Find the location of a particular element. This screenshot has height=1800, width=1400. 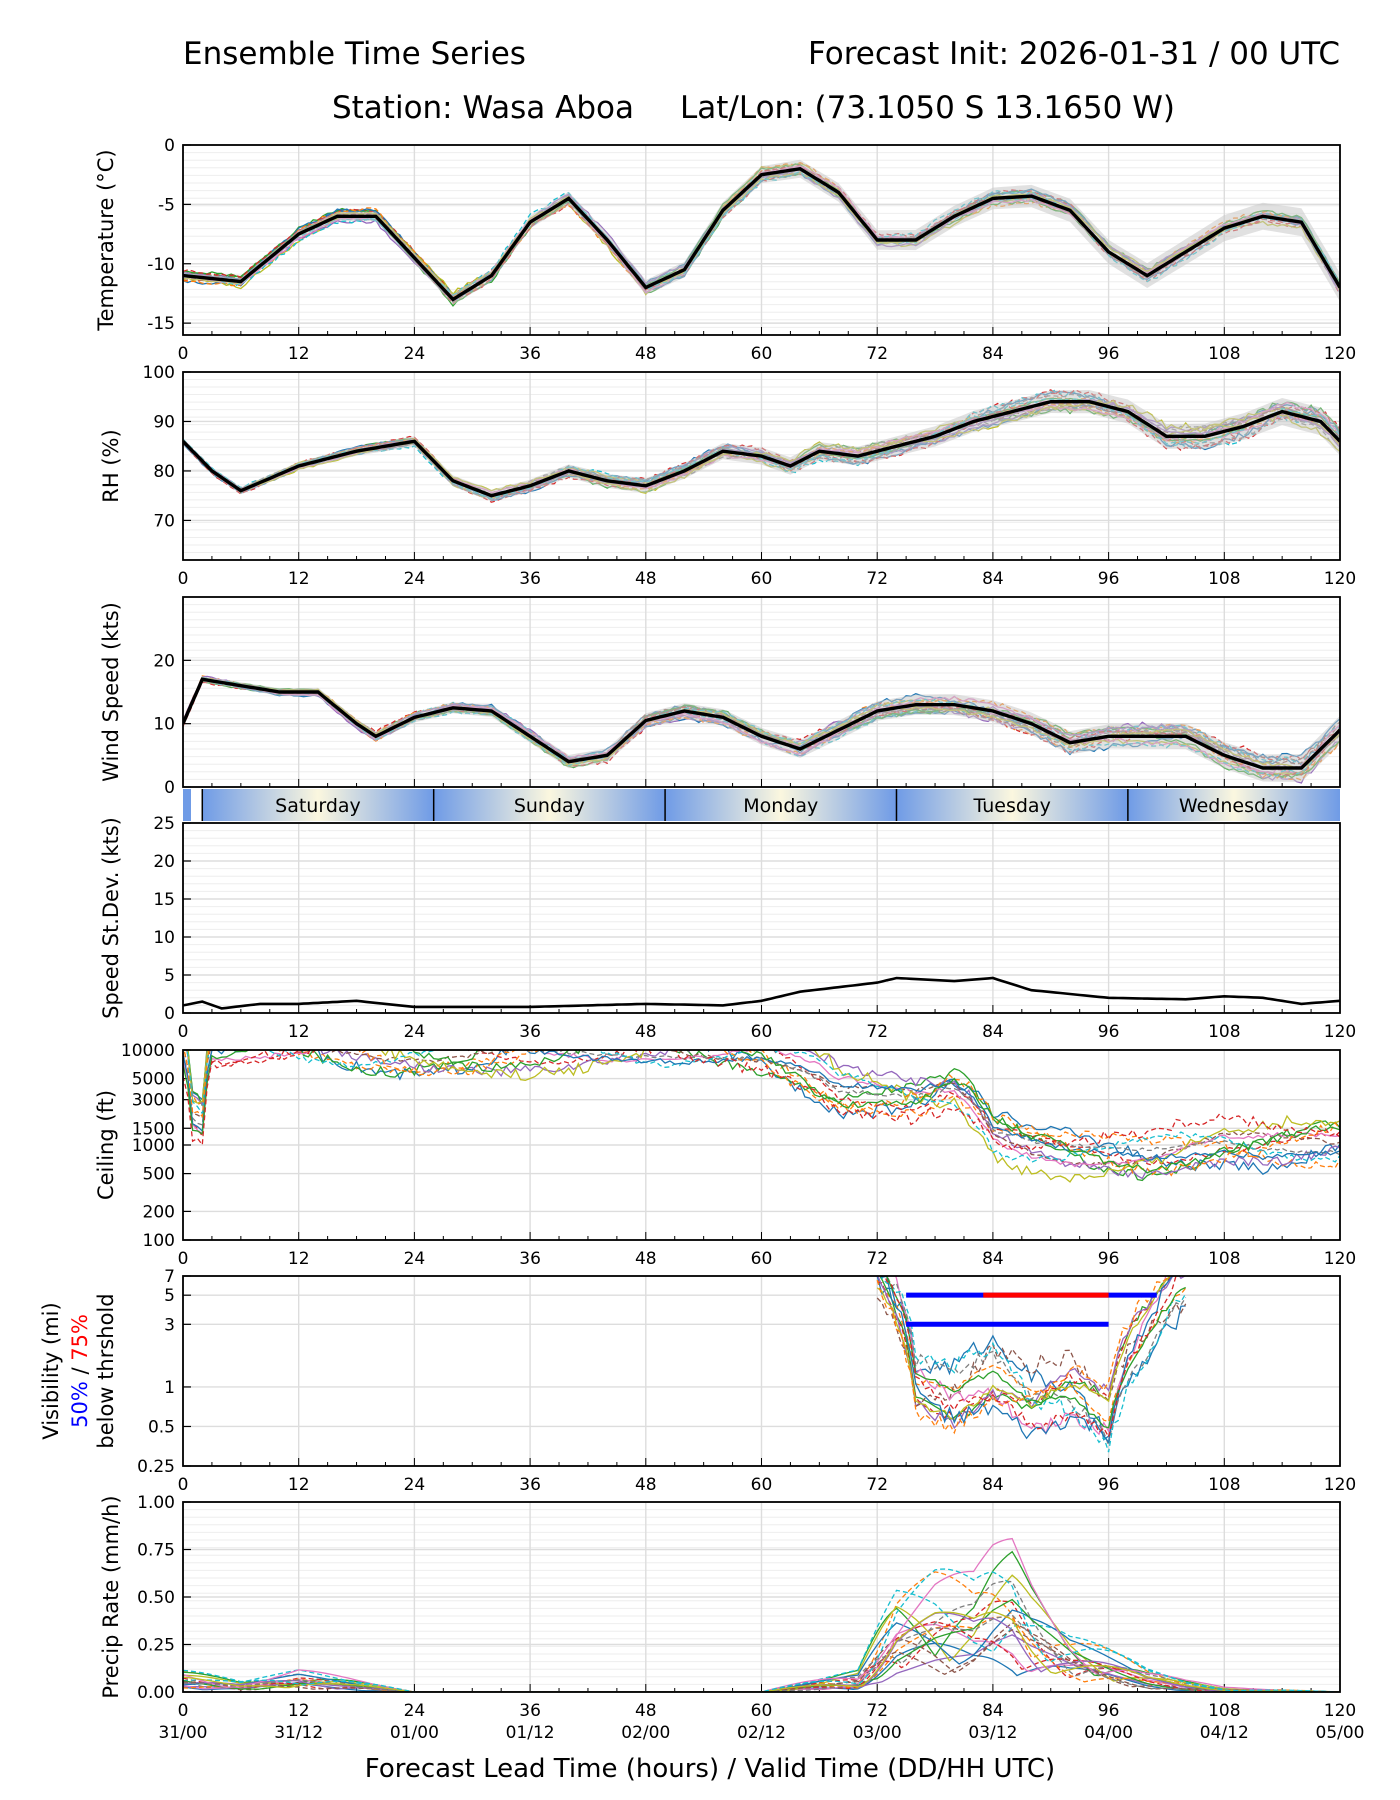

x-valid-tick-label: 01/12 is located at coordinates (530, 1733).